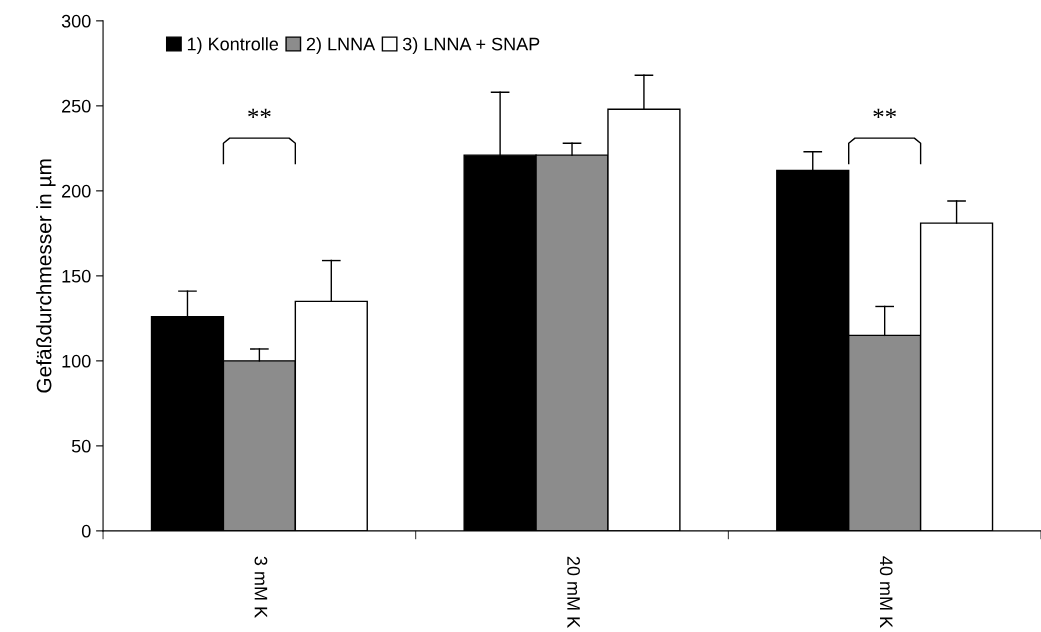 The image size is (1041, 632). What do you see at coordinates (261, 587) in the screenshot?
I see `x-tick-label: 3 mM K` at bounding box center [261, 587].